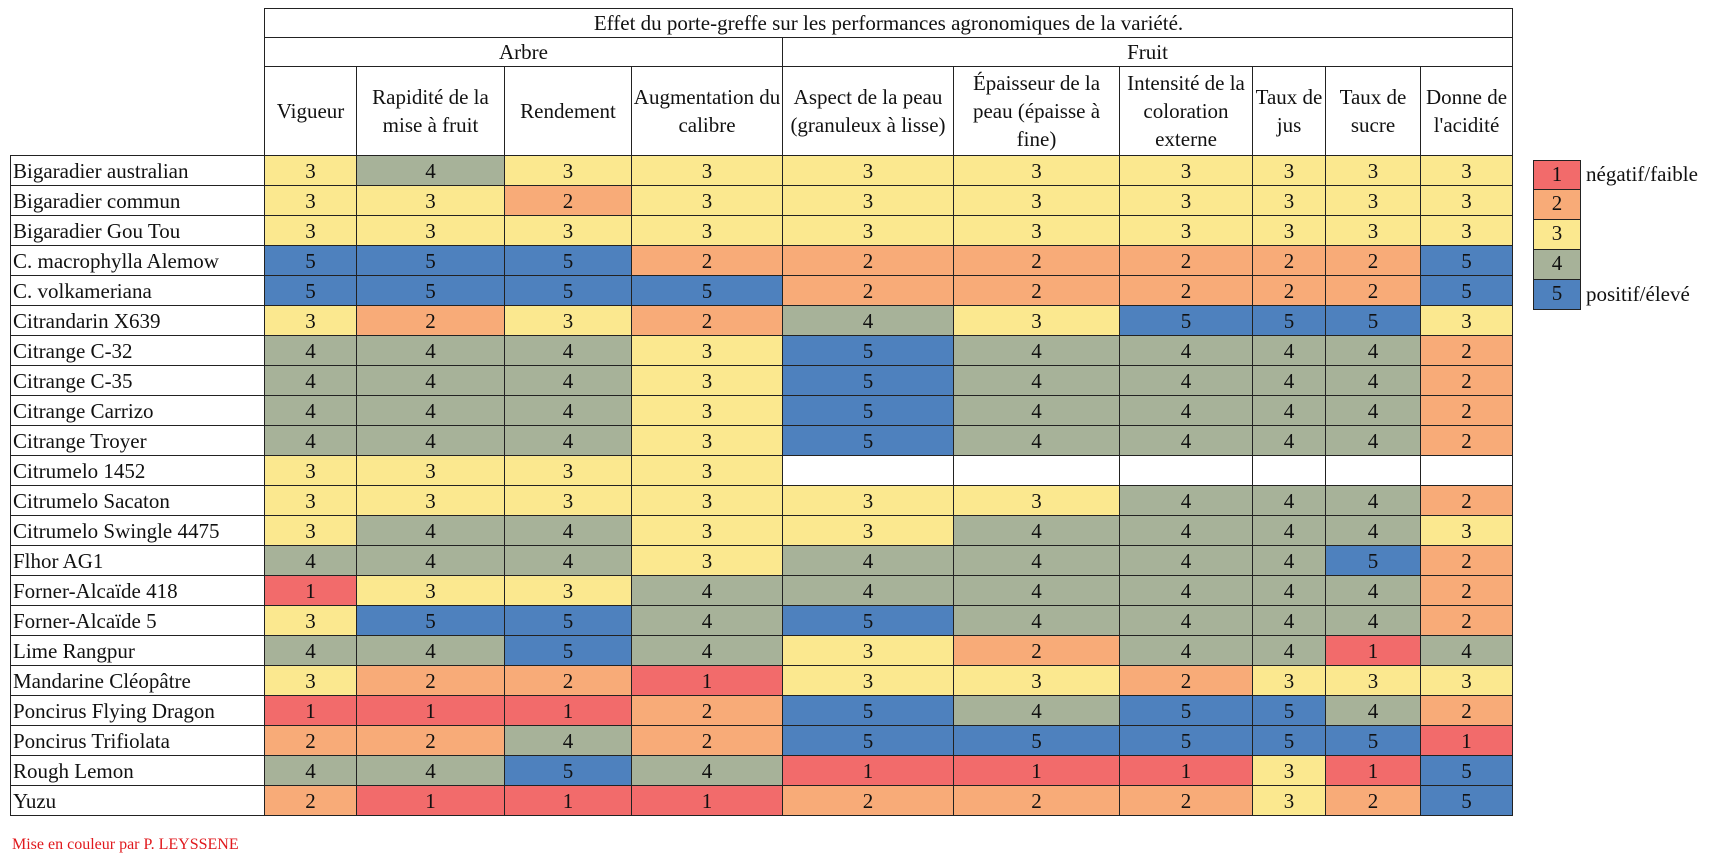 The width and height of the screenshot is (1715, 860). Describe the element at coordinates (761, 650) in the screenshot. I see `table-row: Lime Rangpur 4 4 5 4 3 2 4 4 1 4` at that location.